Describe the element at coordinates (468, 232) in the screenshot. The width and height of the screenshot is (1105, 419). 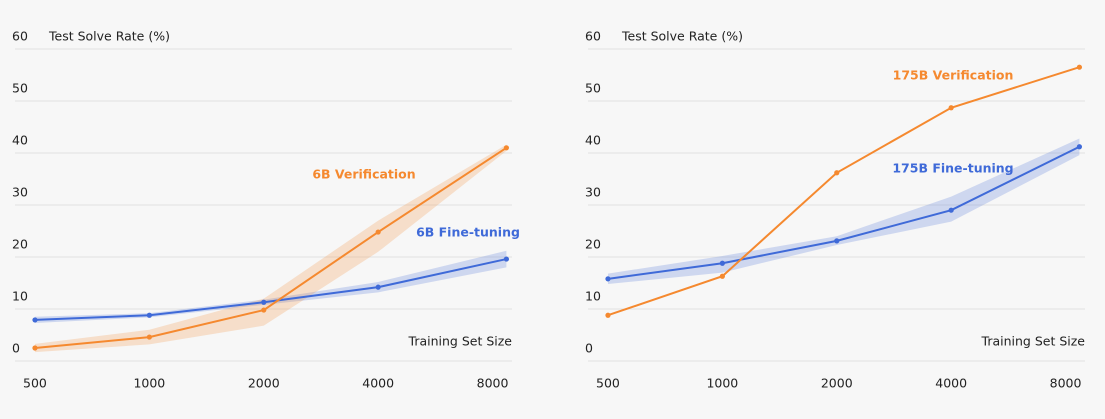
I see `series-label: 6B Fine-tuning` at that location.